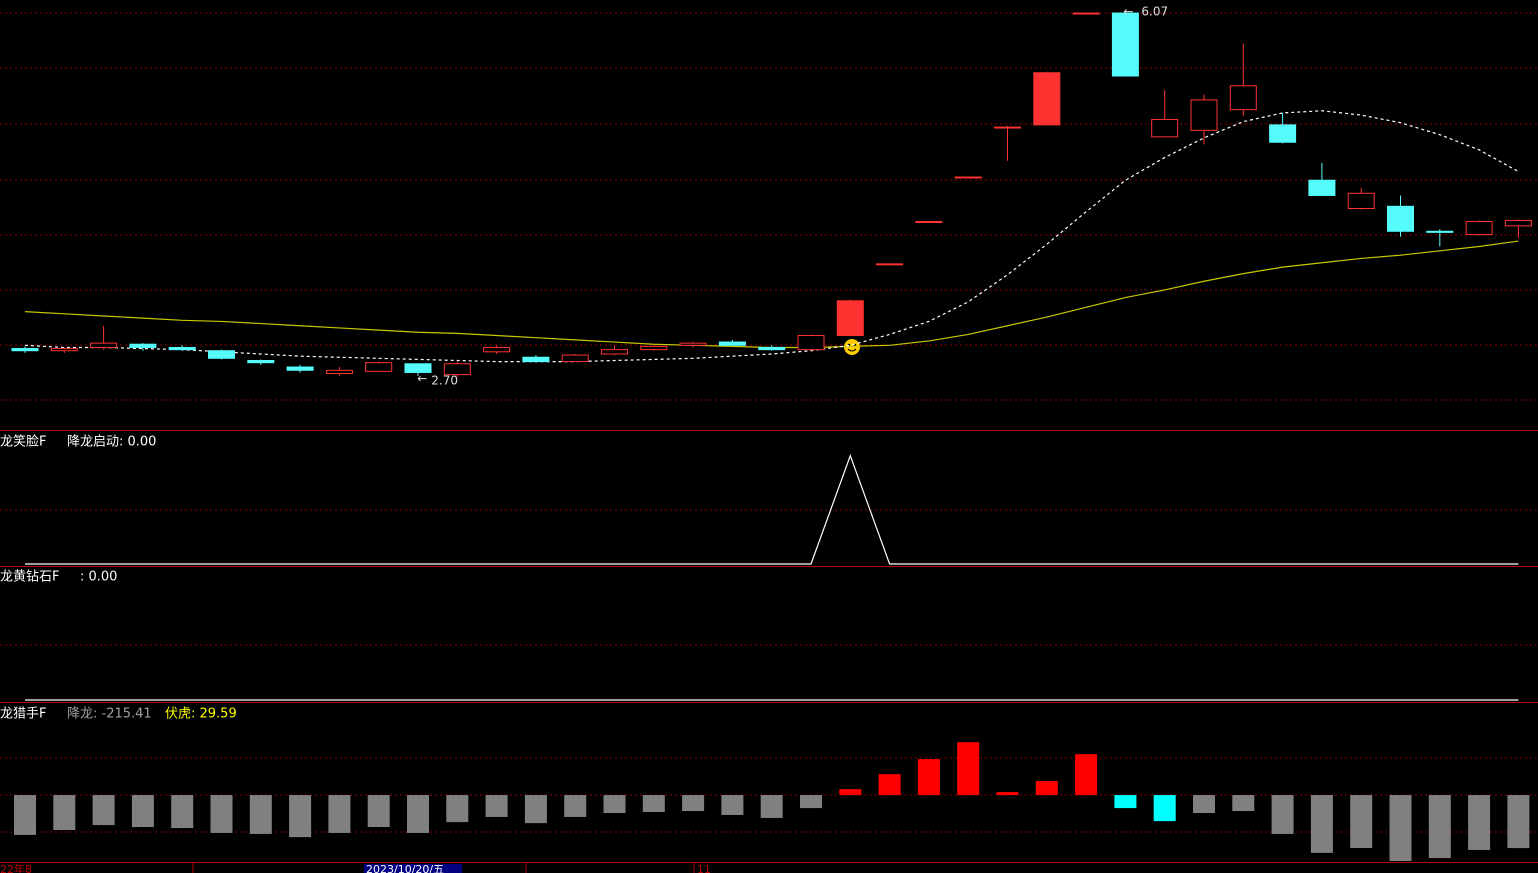  What do you see at coordinates (98, 577) in the screenshot?
I see `legend: : 0.00` at bounding box center [98, 577].